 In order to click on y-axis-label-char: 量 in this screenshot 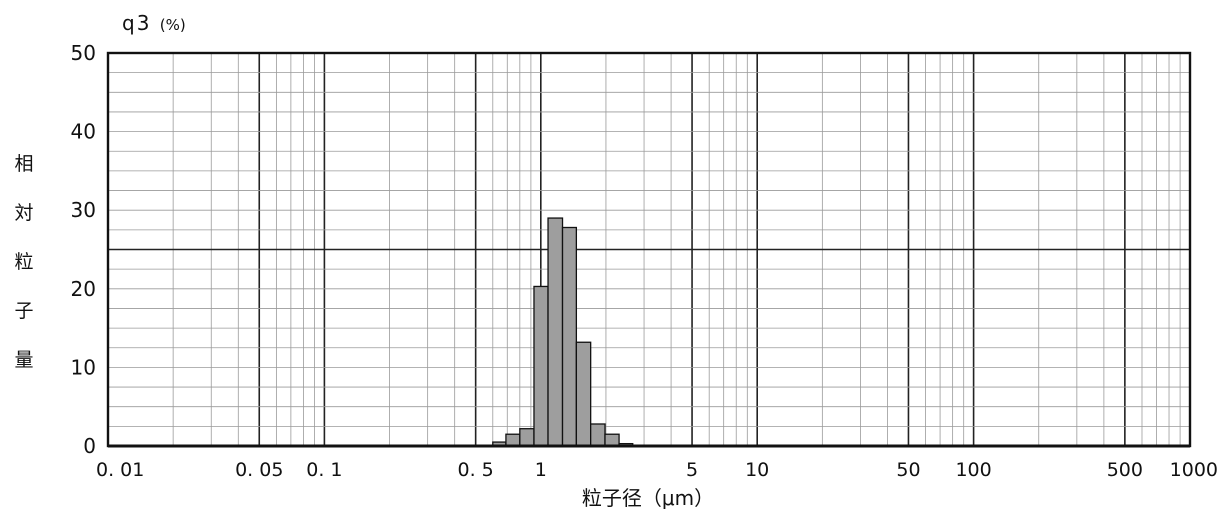, I will do `click(24, 360)`.